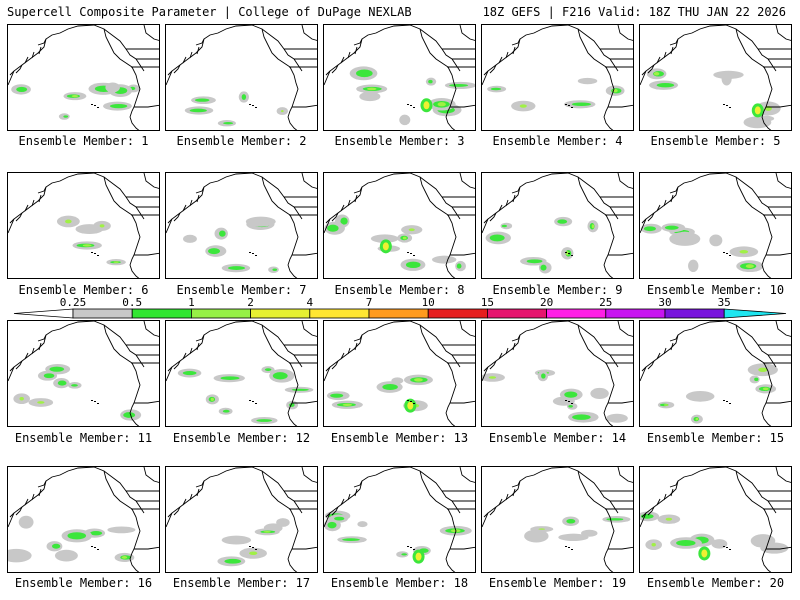 The width and height of the screenshot is (800, 600). I want to click on legend-tick-label: 0.5, so click(132, 302).